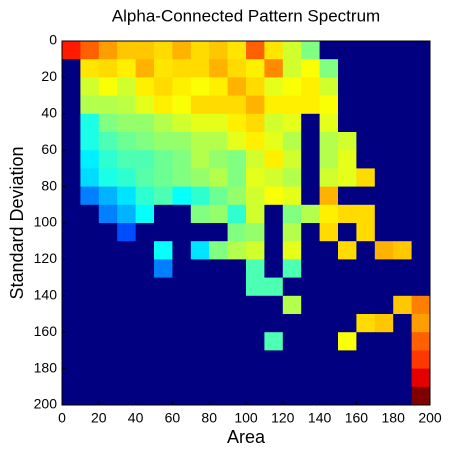 The height and width of the screenshot is (453, 474). What do you see at coordinates (430, 418) in the screenshot?
I see `x-tick-label: 200` at bounding box center [430, 418].